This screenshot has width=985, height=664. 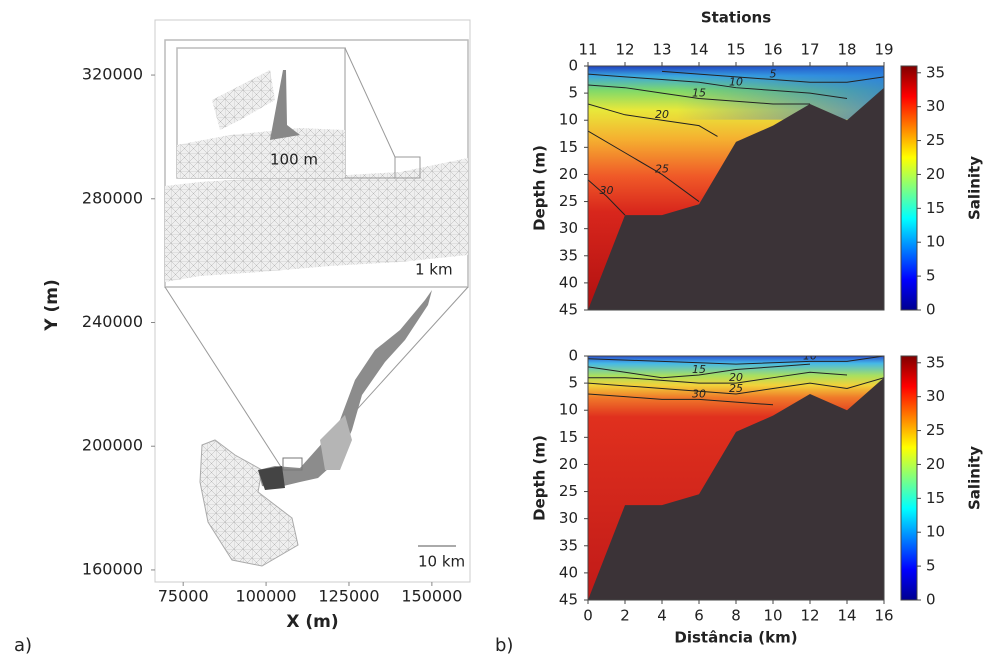 What do you see at coordinates (699, 616) in the screenshot?
I see `x-tick-label: 6` at bounding box center [699, 616].